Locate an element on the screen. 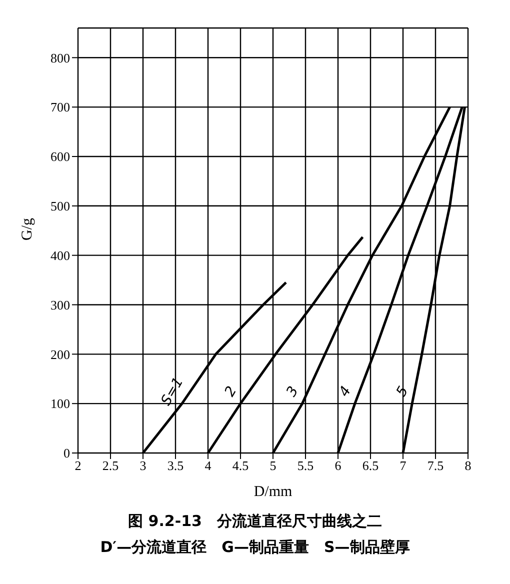  text: 4 is located at coordinates (345, 392).